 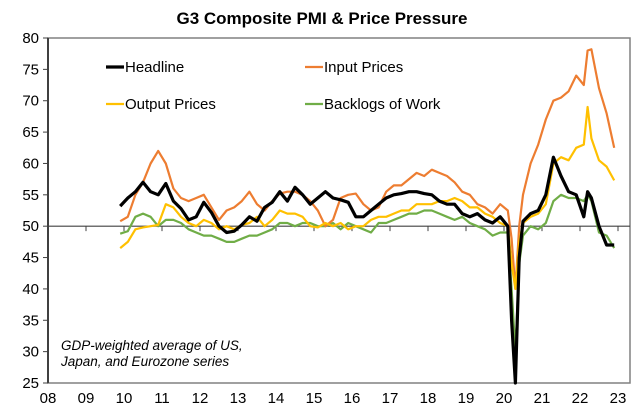 What do you see at coordinates (542, 398) in the screenshot?
I see `x-tick-label: 21` at bounding box center [542, 398].